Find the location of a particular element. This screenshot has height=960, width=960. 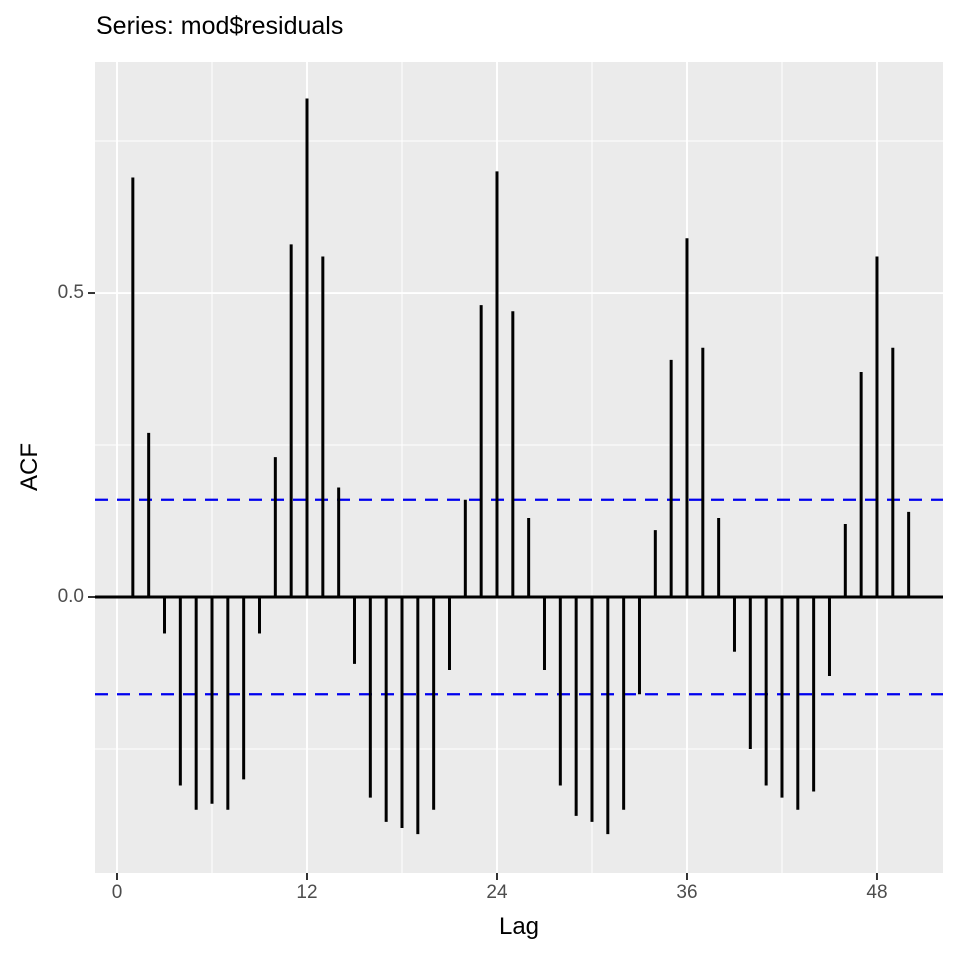

y-axis-title: ACF is located at coordinates (29, 467).